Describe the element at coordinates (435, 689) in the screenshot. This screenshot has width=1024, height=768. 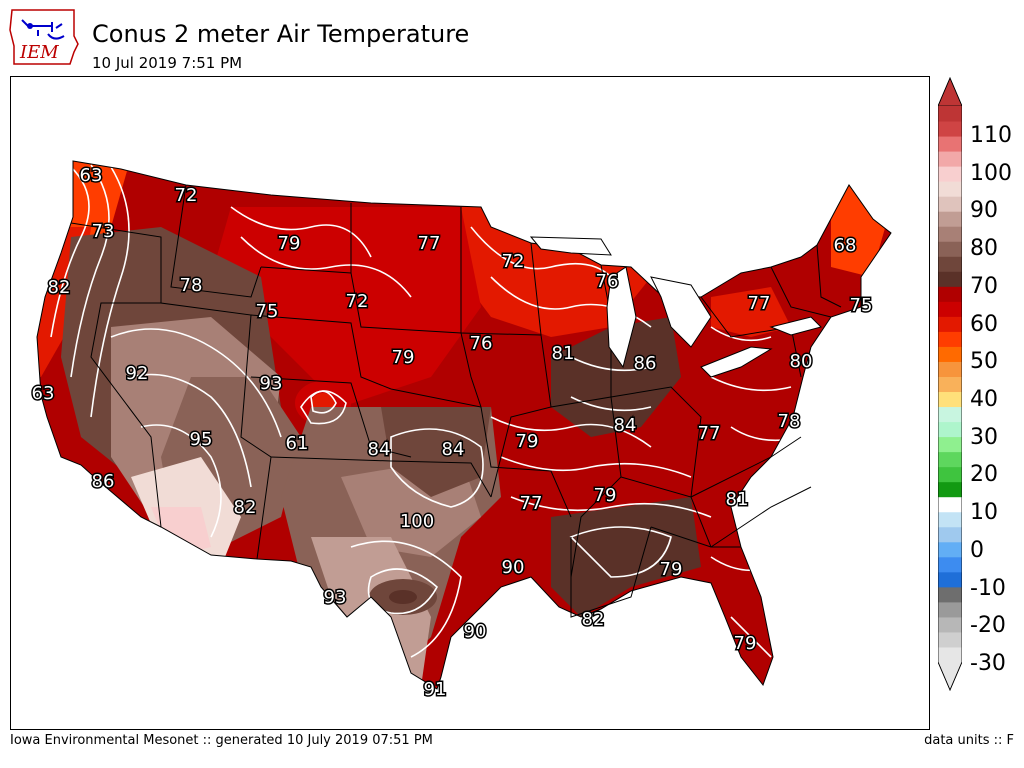
I see `map-label: 91` at that location.